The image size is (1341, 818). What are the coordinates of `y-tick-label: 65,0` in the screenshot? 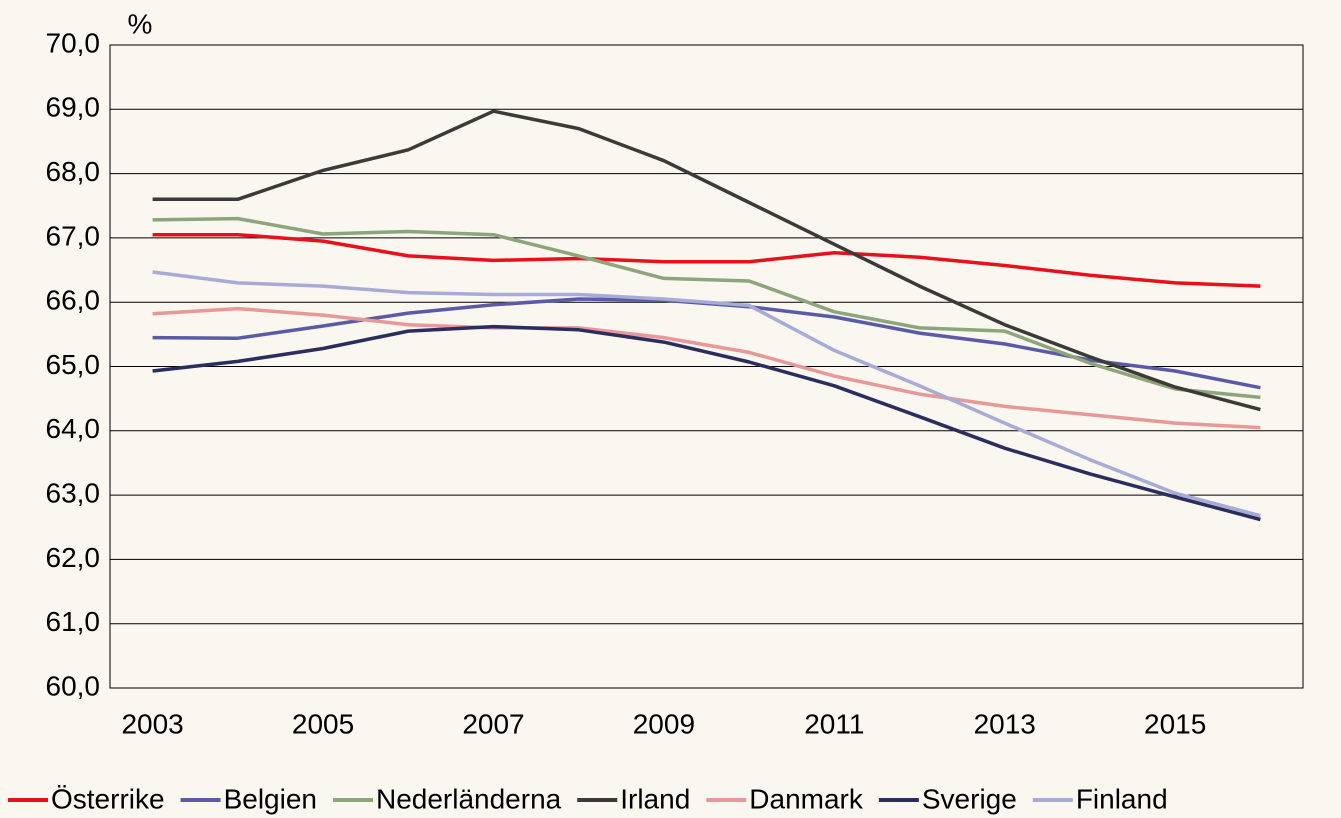 It's located at (73, 364).